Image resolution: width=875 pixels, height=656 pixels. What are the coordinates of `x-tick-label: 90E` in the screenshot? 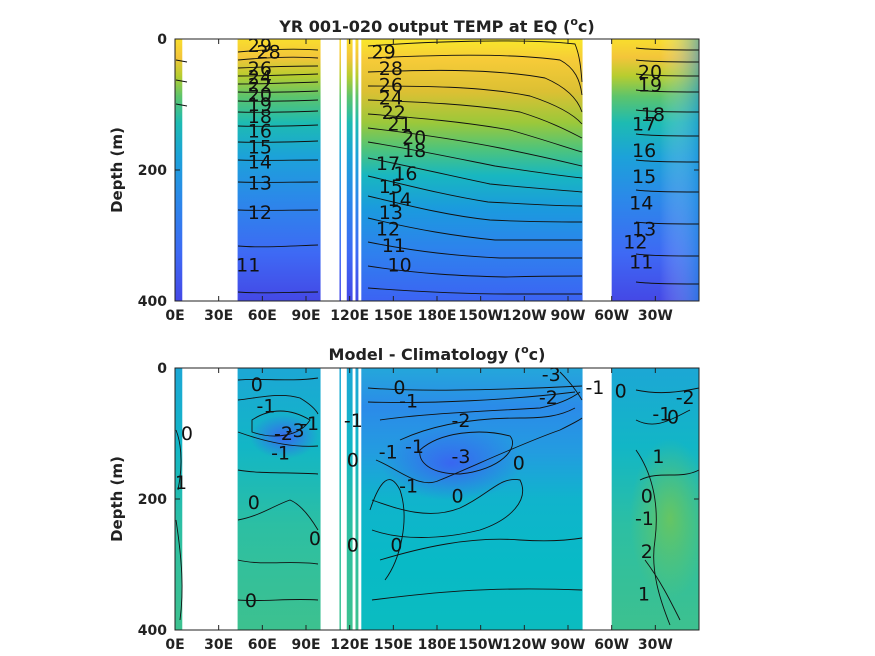 It's located at (305, 316).